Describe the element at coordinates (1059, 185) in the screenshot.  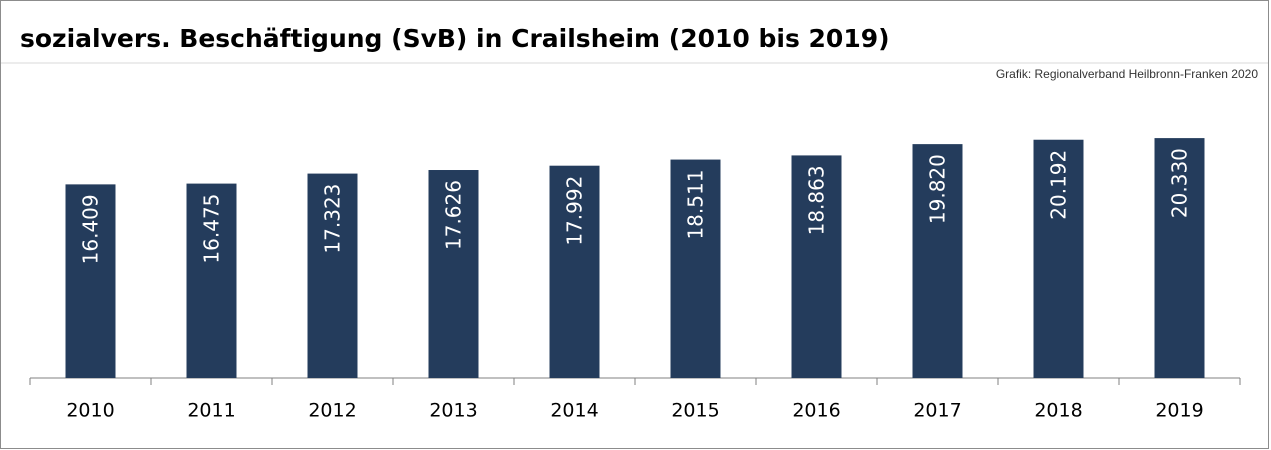
I see `value-label: 20.192` at that location.